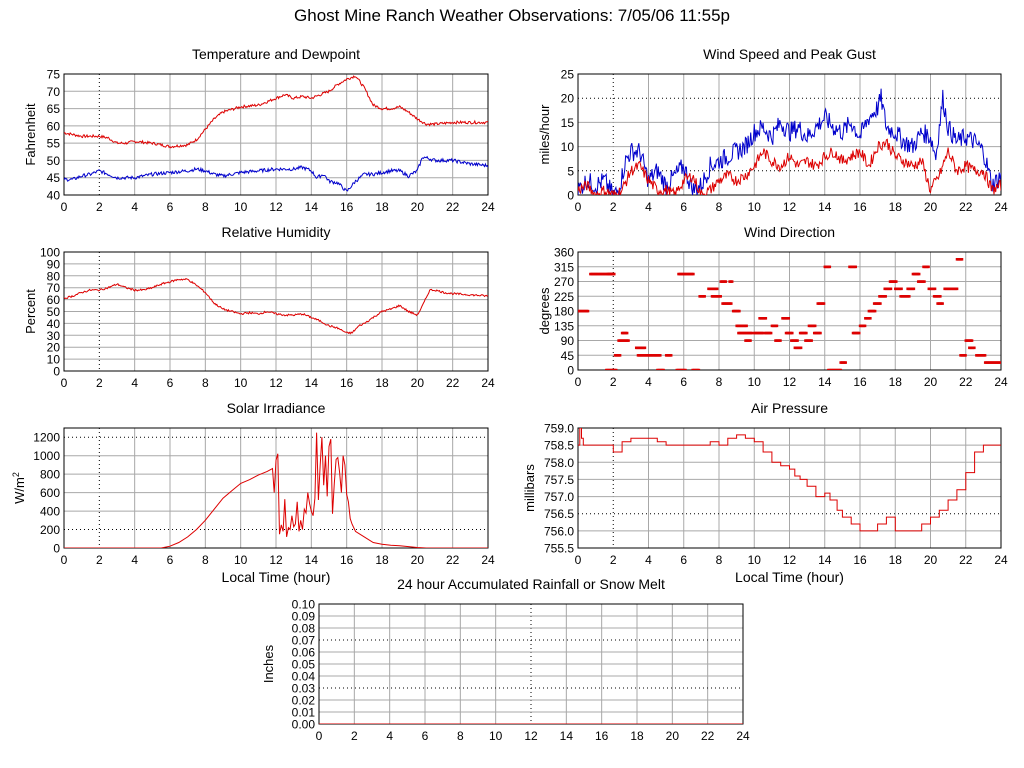 The height and width of the screenshot is (768, 1024). I want to click on y-tick-label: 200, so click(50, 530).